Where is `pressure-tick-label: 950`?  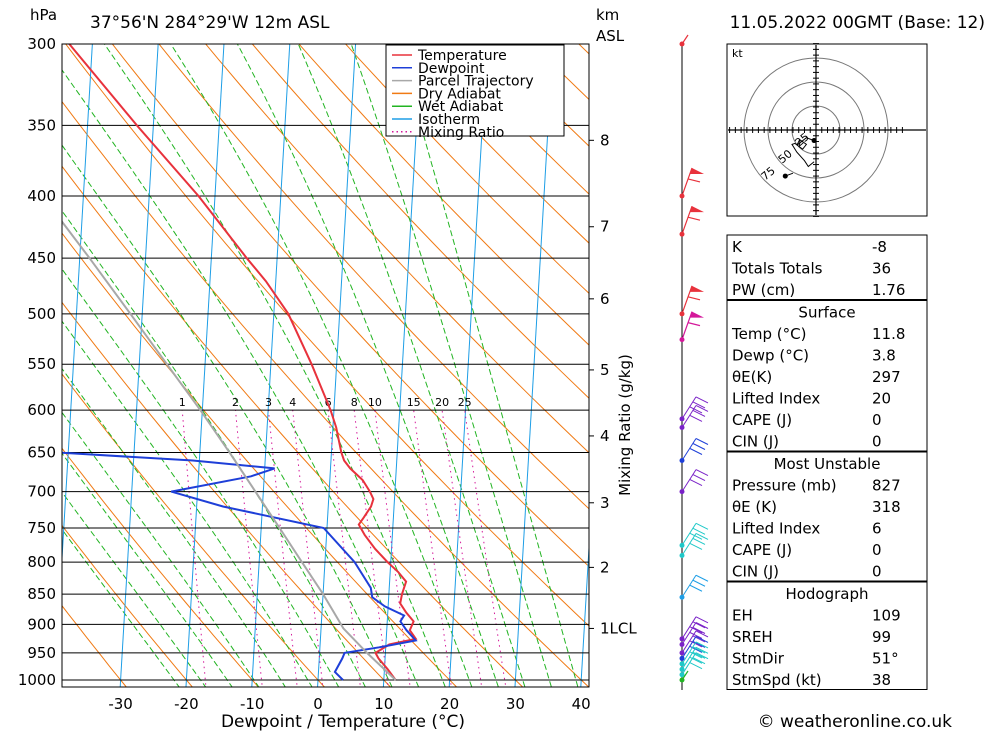 pressure-tick-label: 950 is located at coordinates (41, 653).